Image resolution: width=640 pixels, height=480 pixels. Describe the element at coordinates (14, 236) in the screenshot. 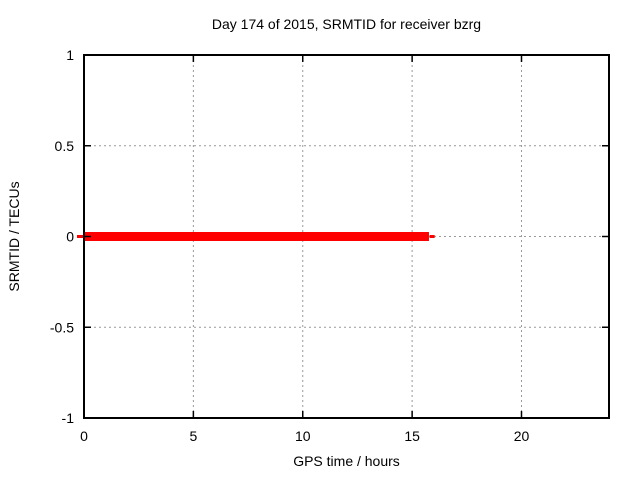

I see `y-axis-label: SRMTID / TECUs` at that location.